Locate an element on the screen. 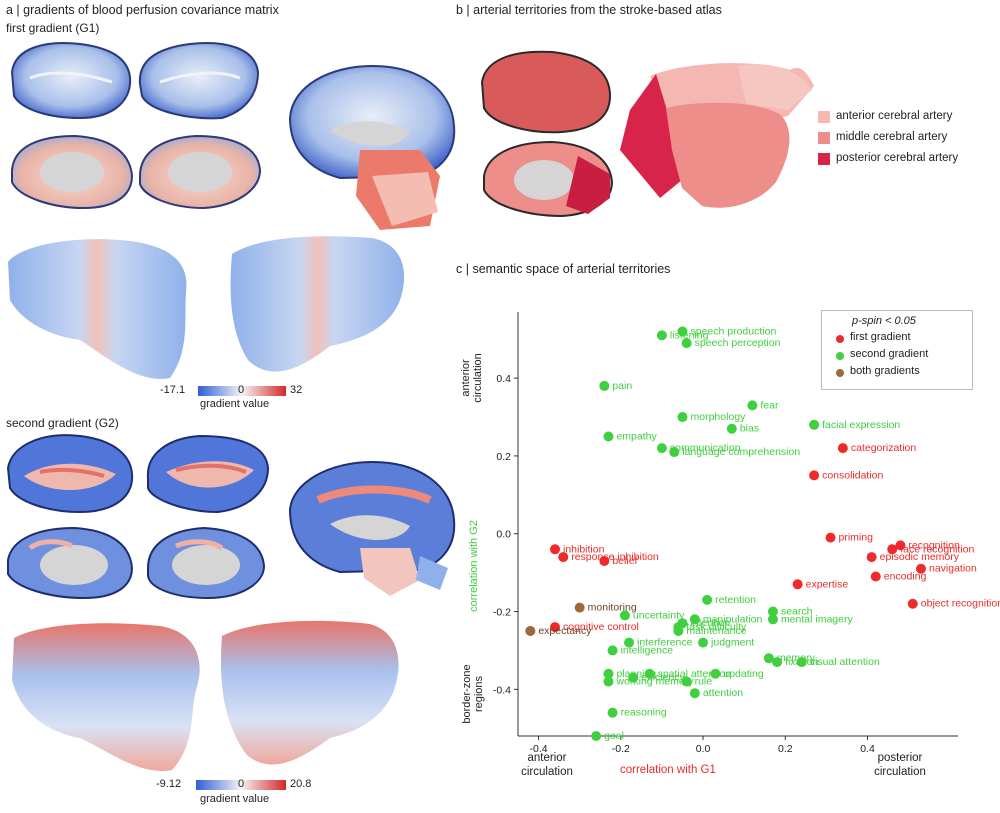  point-rule is located at coordinates (686, 681).